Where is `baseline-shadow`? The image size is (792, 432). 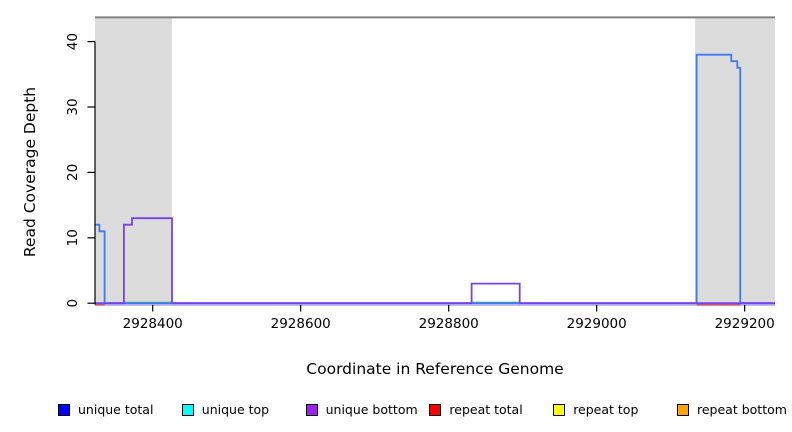
baseline-shadow is located at coordinates (435, 305).